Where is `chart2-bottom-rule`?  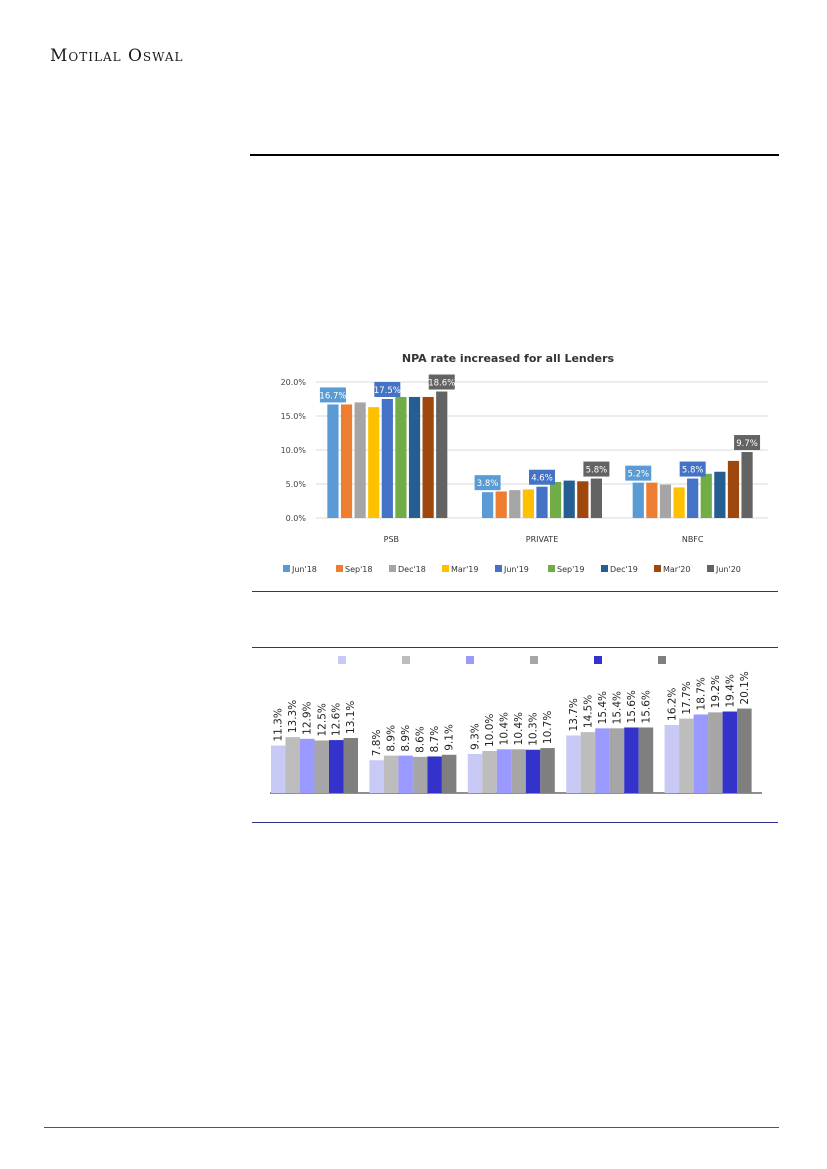
chart2-bottom-rule is located at coordinates (515, 822).